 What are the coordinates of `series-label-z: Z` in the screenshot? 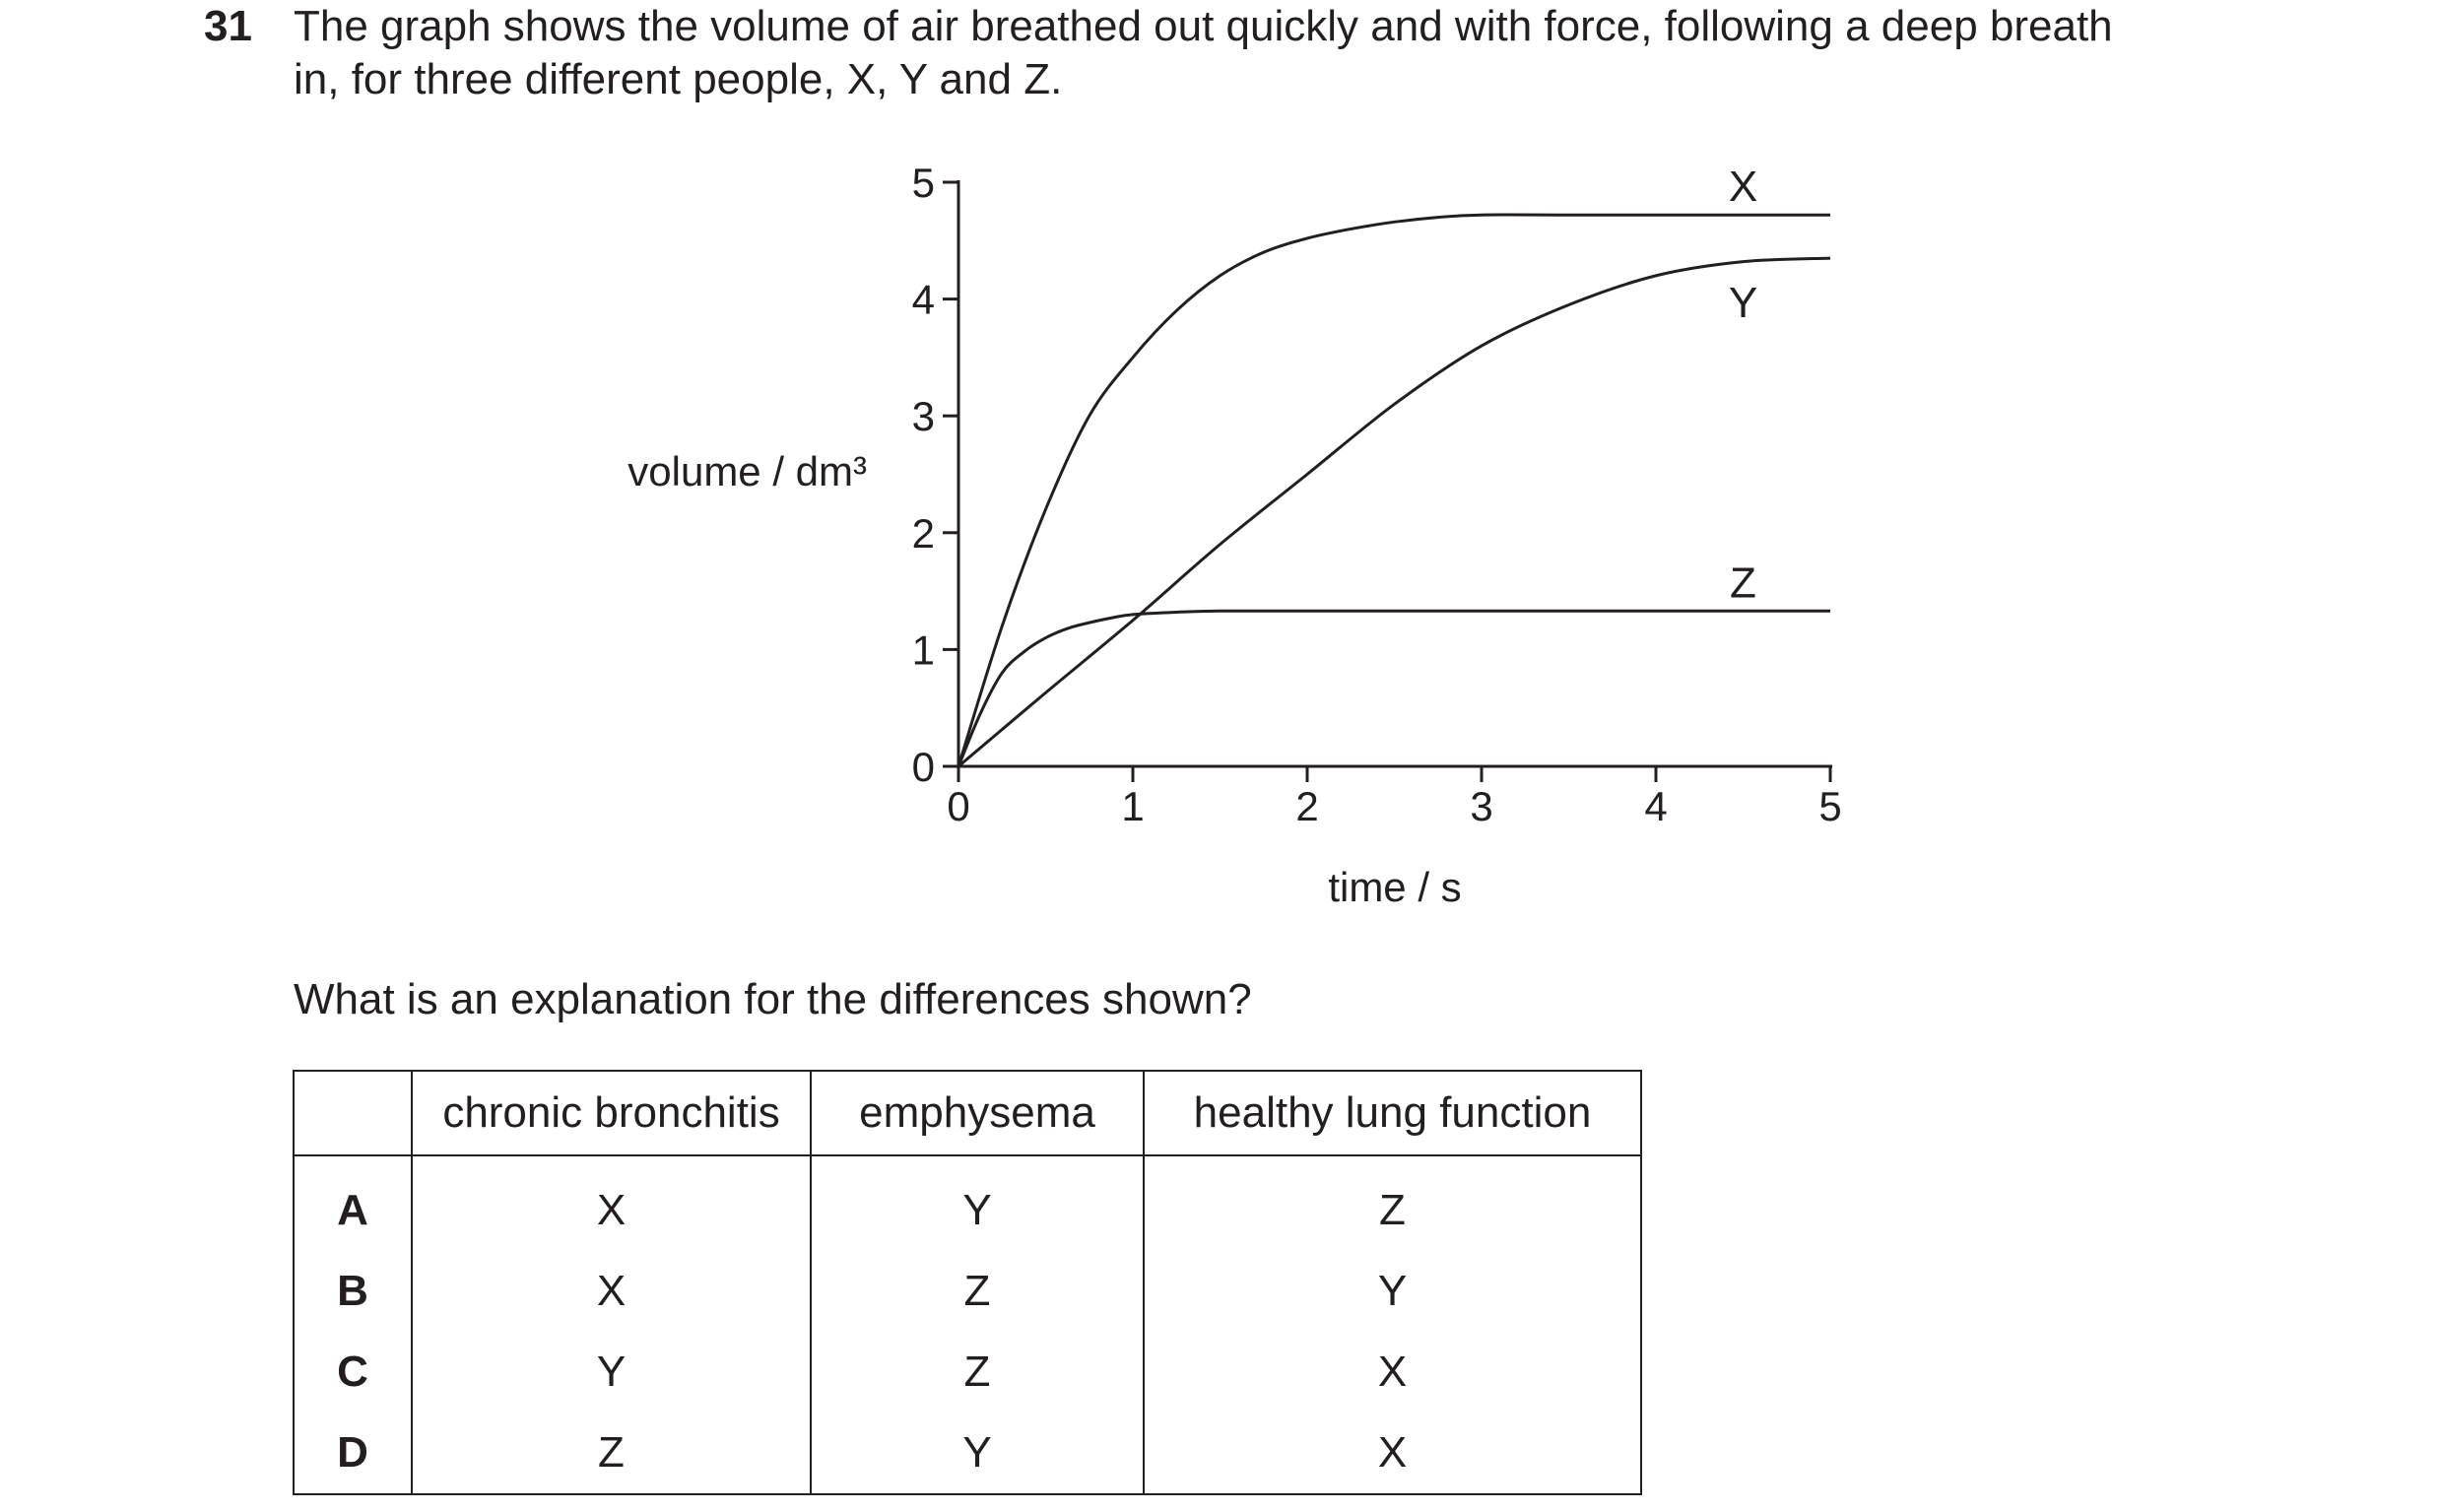 It's located at (1743, 583).